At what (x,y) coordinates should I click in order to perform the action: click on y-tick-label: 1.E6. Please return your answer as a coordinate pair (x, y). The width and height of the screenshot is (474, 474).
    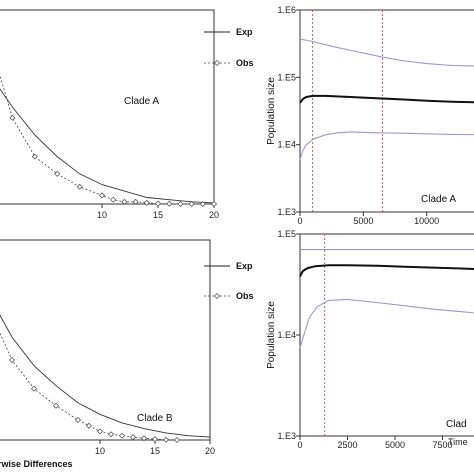
    Looking at the image, I should click on (286, 10).